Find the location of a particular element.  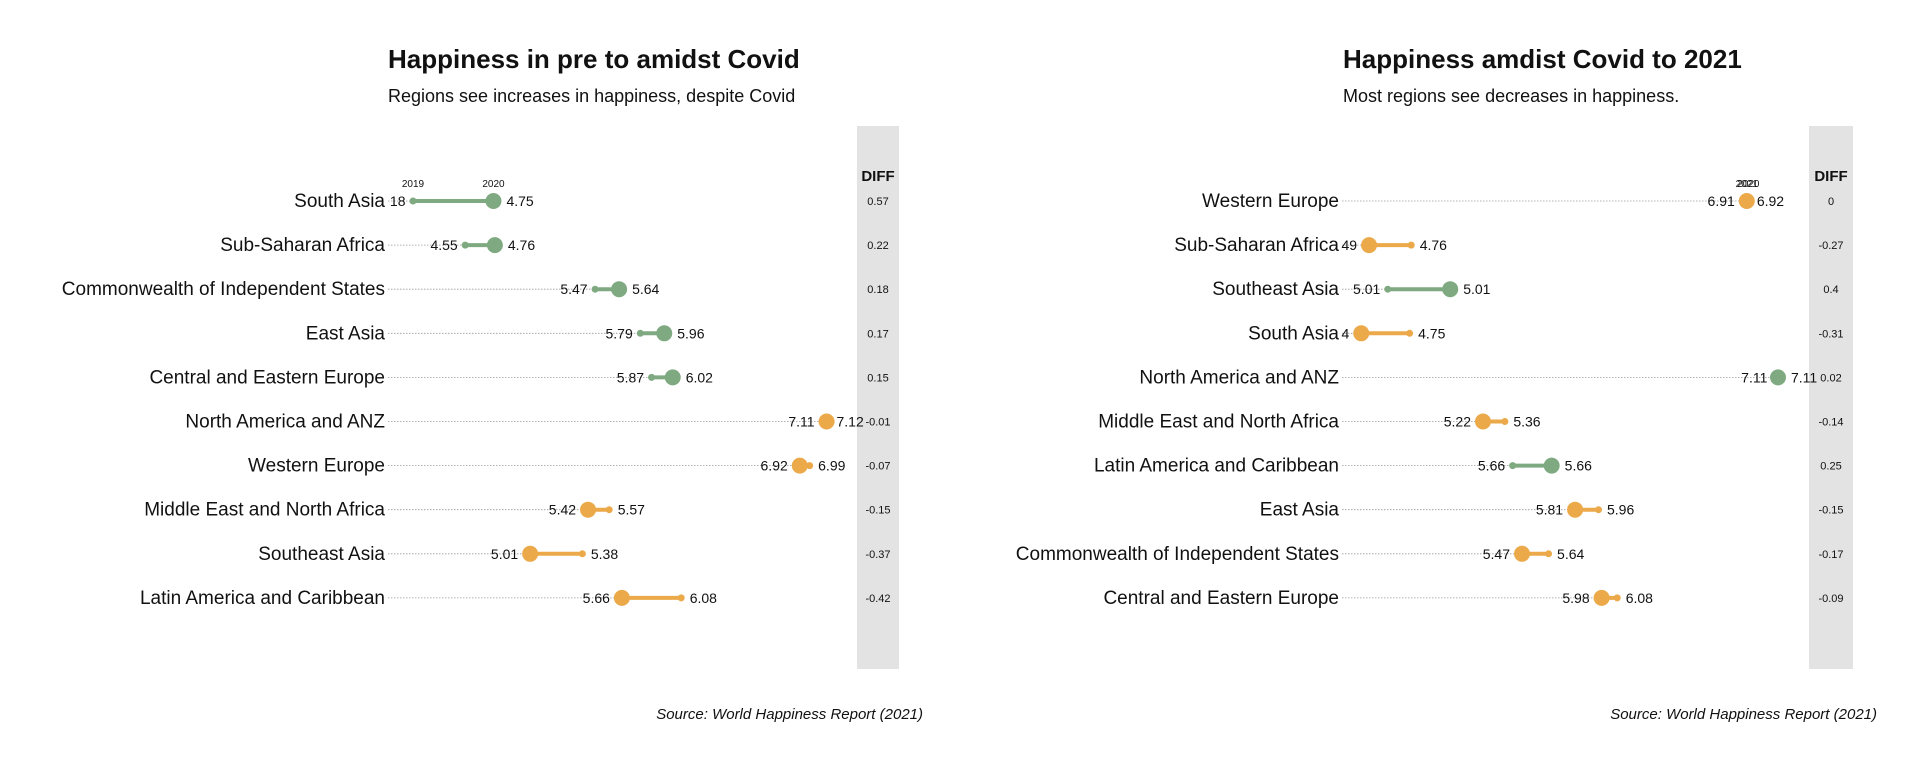

diff-value: -0.01 is located at coordinates (877, 423).